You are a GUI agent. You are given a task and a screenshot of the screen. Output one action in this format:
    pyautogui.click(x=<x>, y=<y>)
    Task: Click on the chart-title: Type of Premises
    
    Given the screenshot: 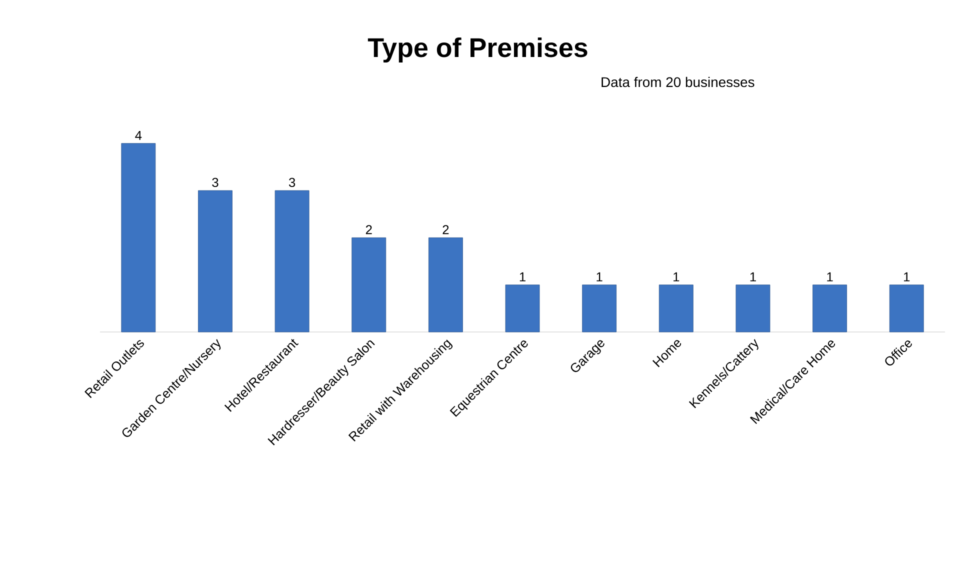 What is the action you would take?
    pyautogui.click(x=478, y=50)
    